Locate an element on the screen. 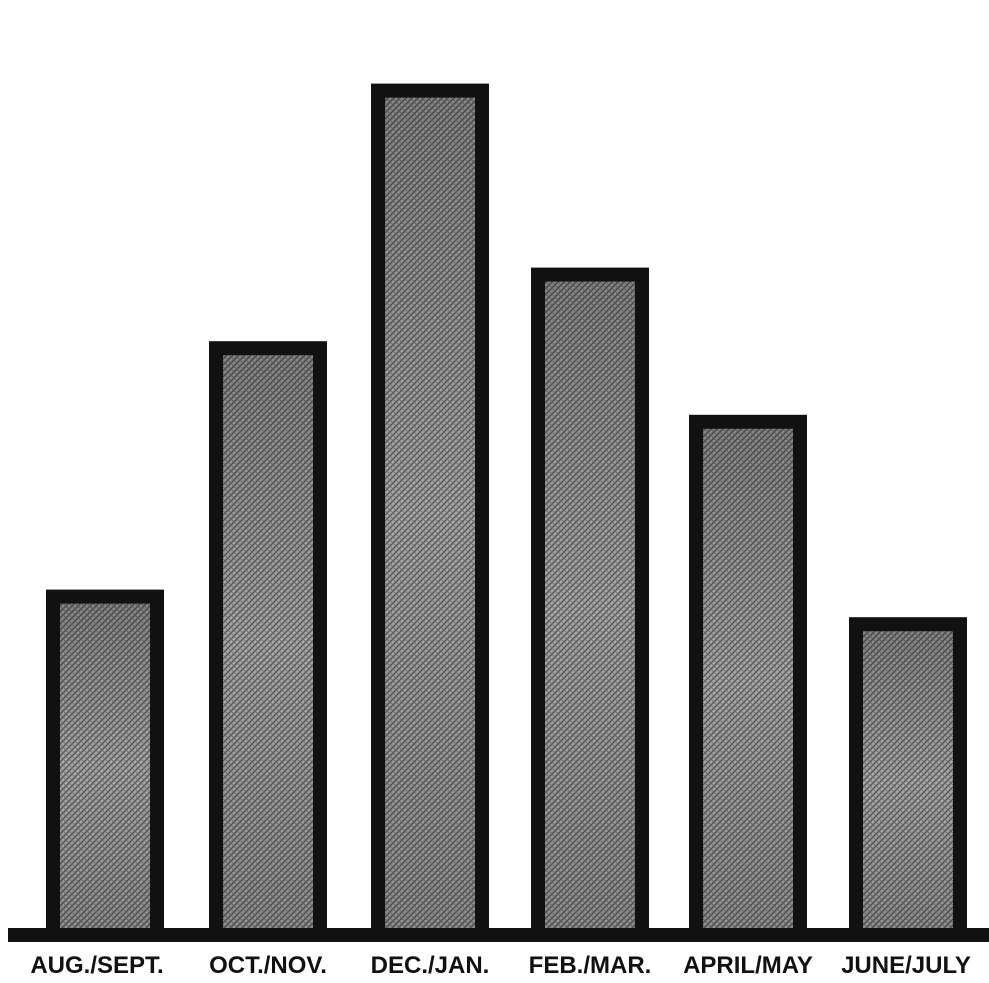 The image size is (989, 983). x-tick-label: OCT./NOV. is located at coordinates (268, 965).